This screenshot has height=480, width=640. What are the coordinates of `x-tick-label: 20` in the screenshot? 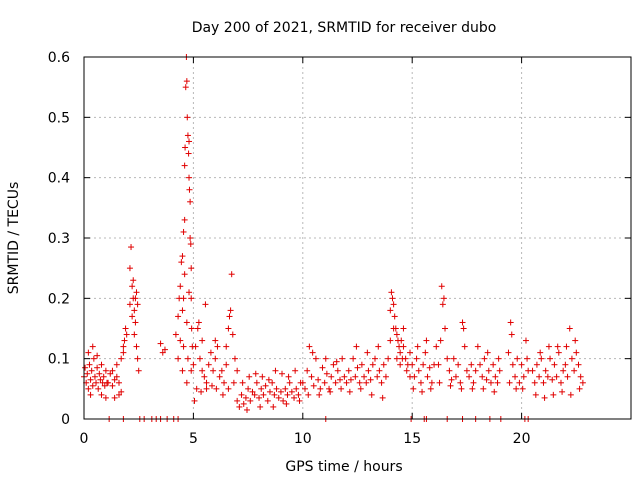 It's located at (522, 439).